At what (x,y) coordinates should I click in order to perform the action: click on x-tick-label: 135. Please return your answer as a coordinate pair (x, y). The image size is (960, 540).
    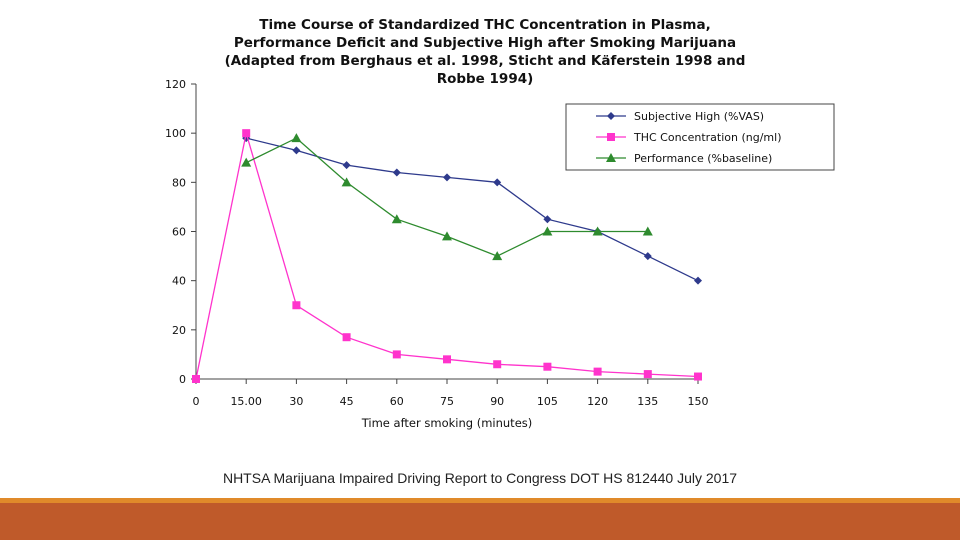
    Looking at the image, I should click on (647, 401).